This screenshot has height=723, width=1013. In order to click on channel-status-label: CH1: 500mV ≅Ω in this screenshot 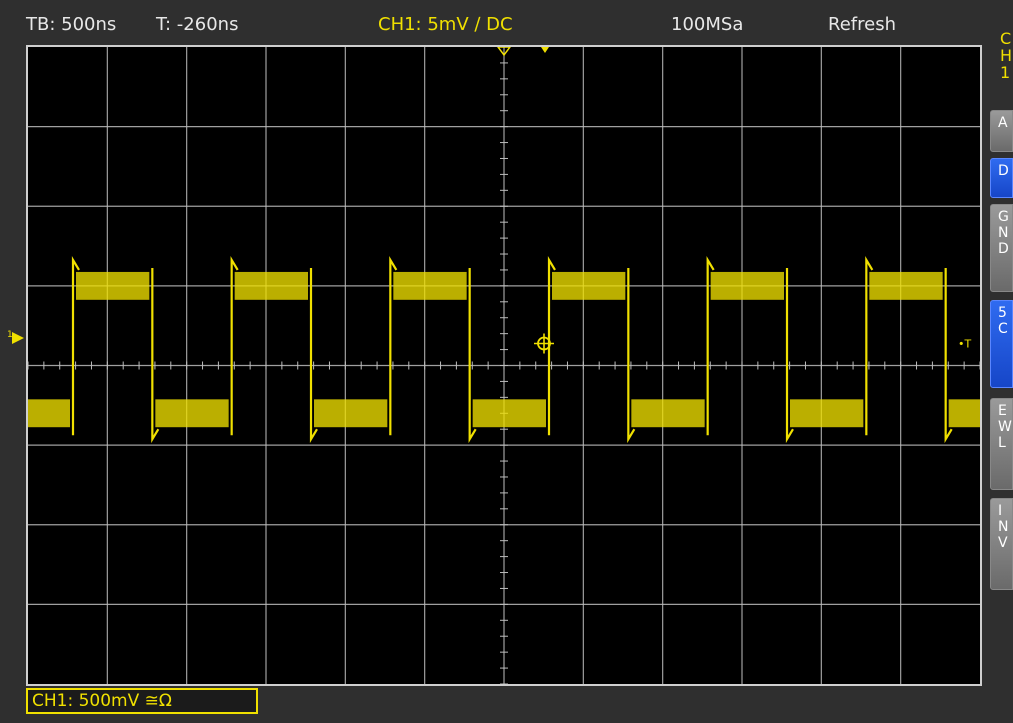, I will do `click(102, 701)`.